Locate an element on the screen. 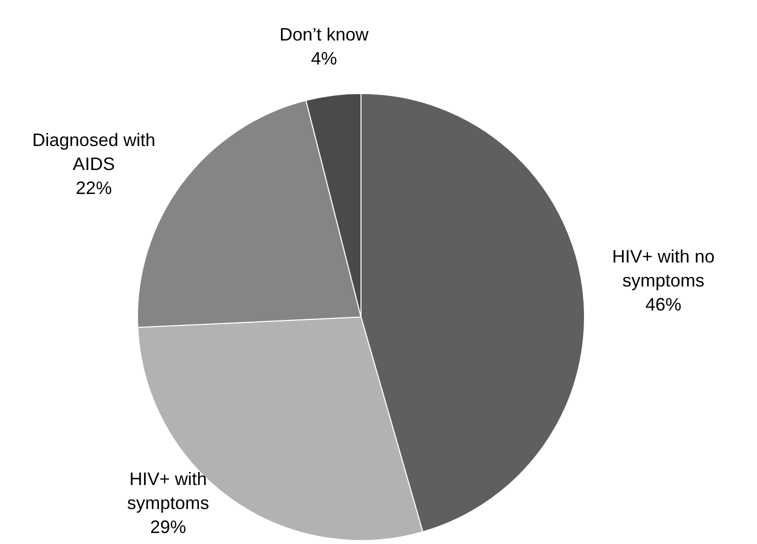 The height and width of the screenshot is (544, 757). data-label: 4% is located at coordinates (324, 58).